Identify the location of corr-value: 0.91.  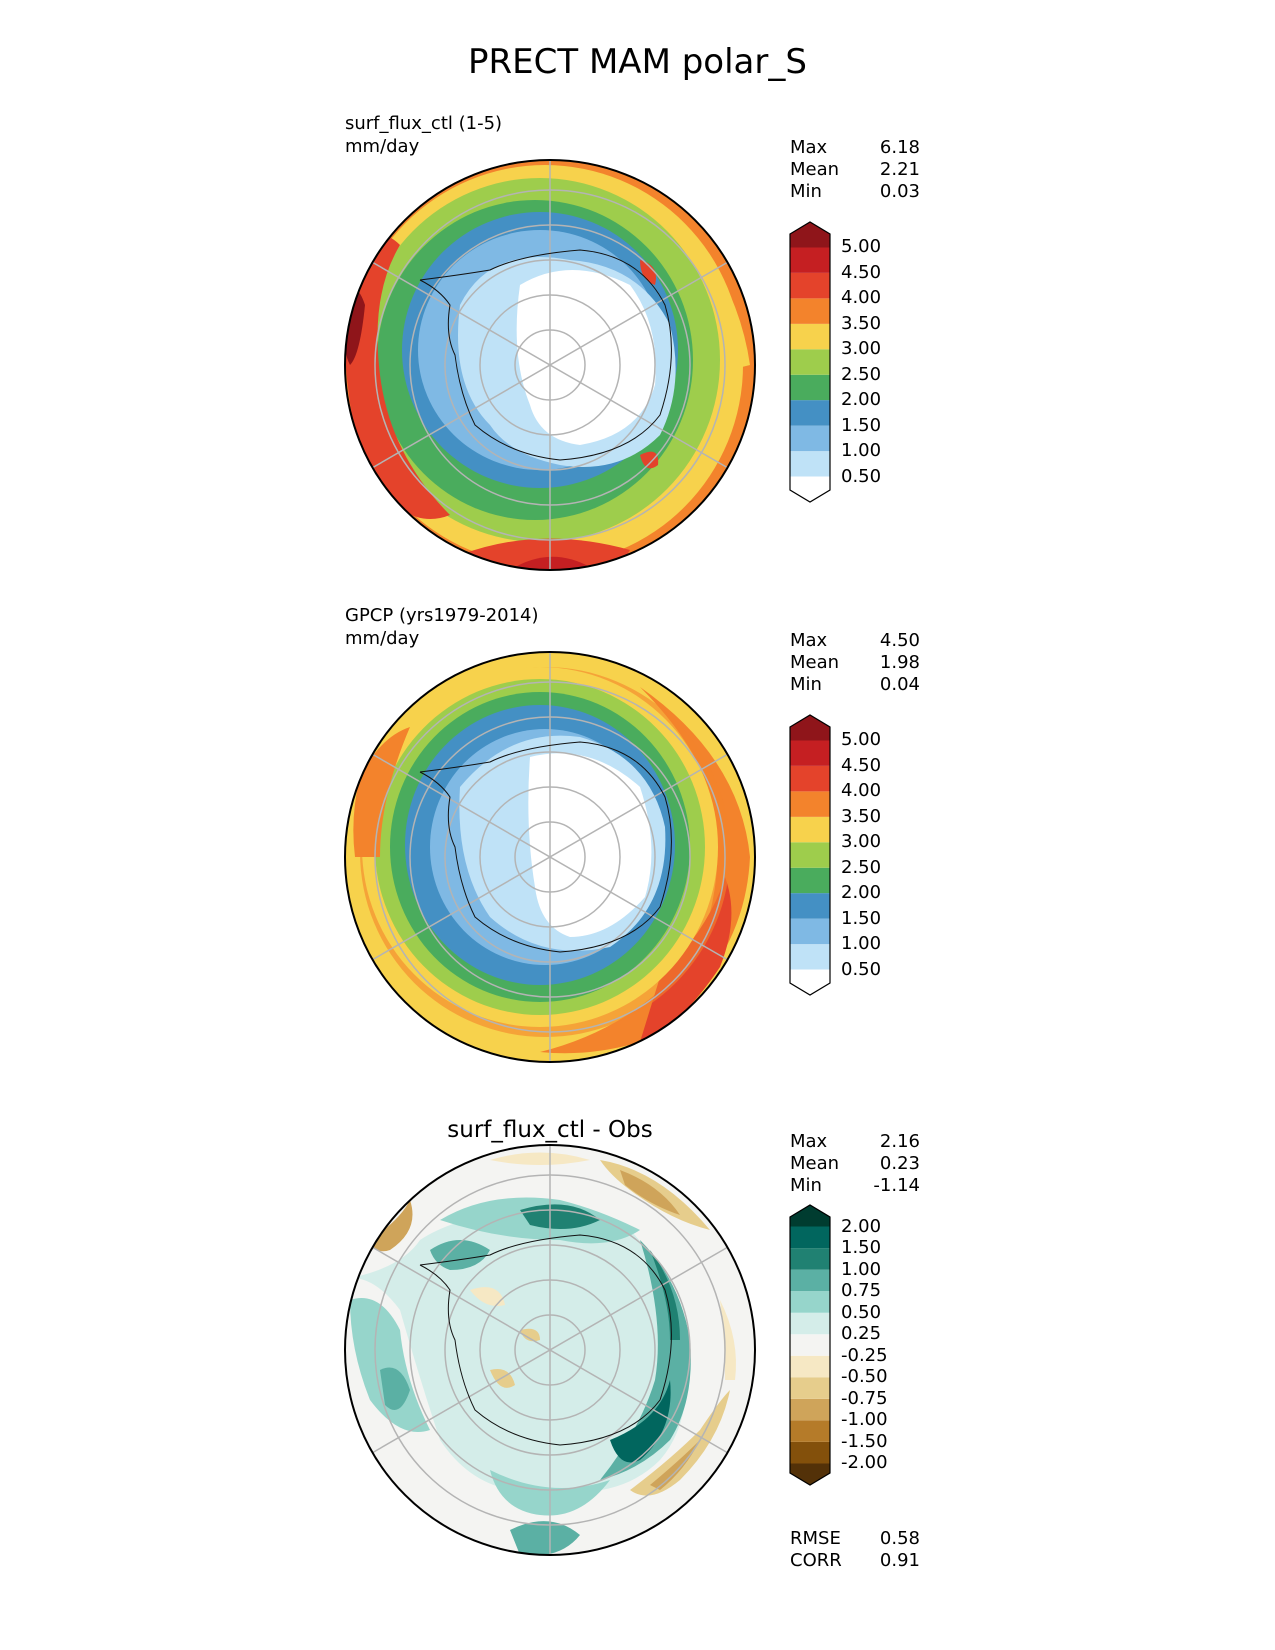
(899, 1560).